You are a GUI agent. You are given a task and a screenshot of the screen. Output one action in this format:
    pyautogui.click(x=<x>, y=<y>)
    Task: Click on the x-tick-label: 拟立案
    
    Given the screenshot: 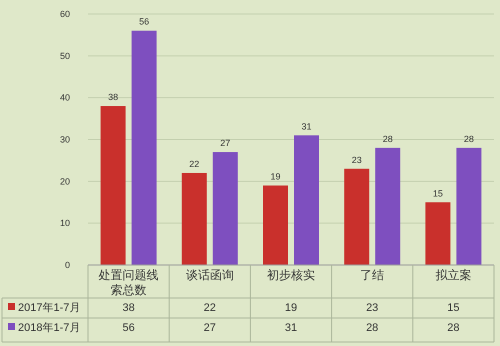 What is the action you would take?
    pyautogui.click(x=453, y=275)
    